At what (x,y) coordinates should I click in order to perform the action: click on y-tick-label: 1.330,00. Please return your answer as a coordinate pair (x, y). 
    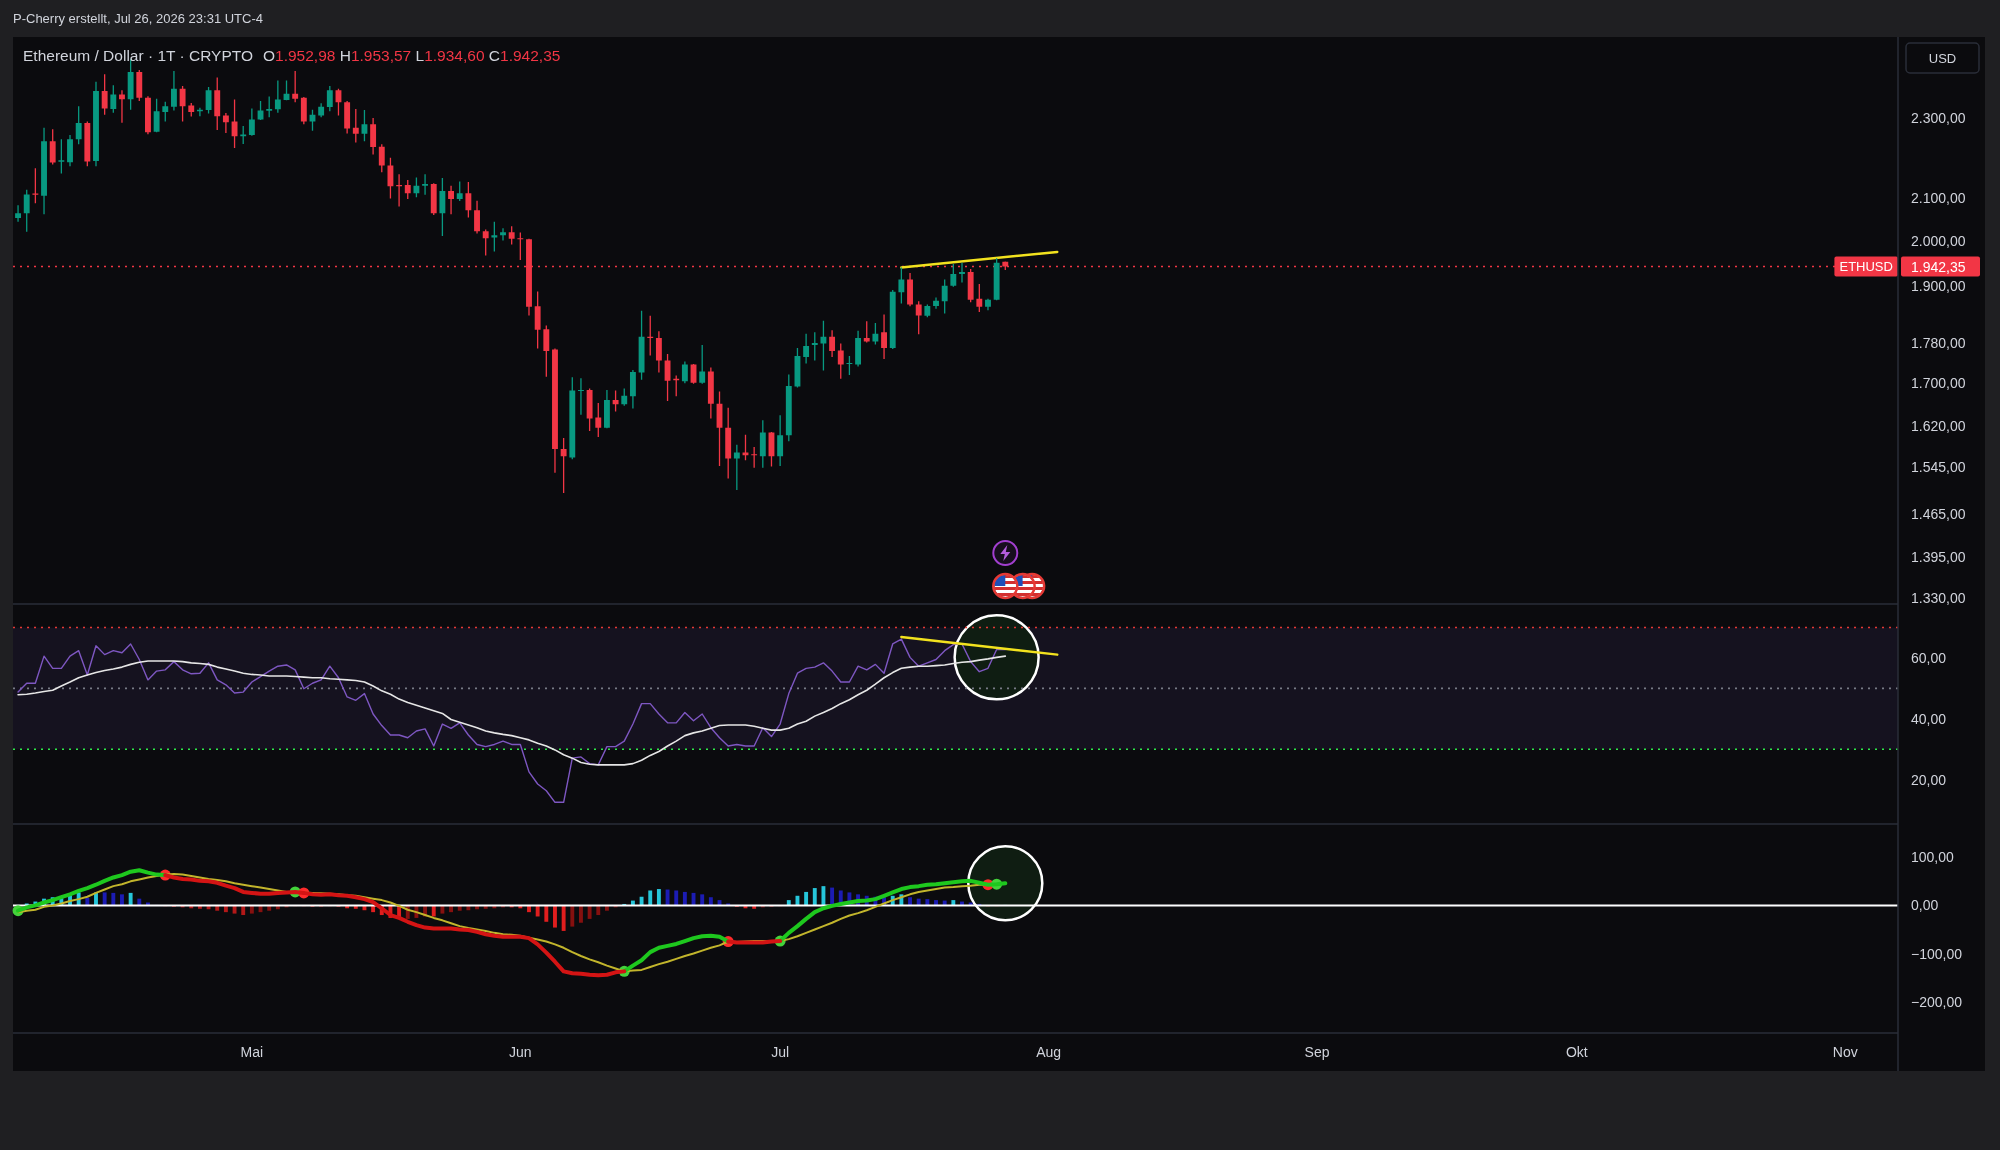
    Looking at the image, I should click on (1938, 598).